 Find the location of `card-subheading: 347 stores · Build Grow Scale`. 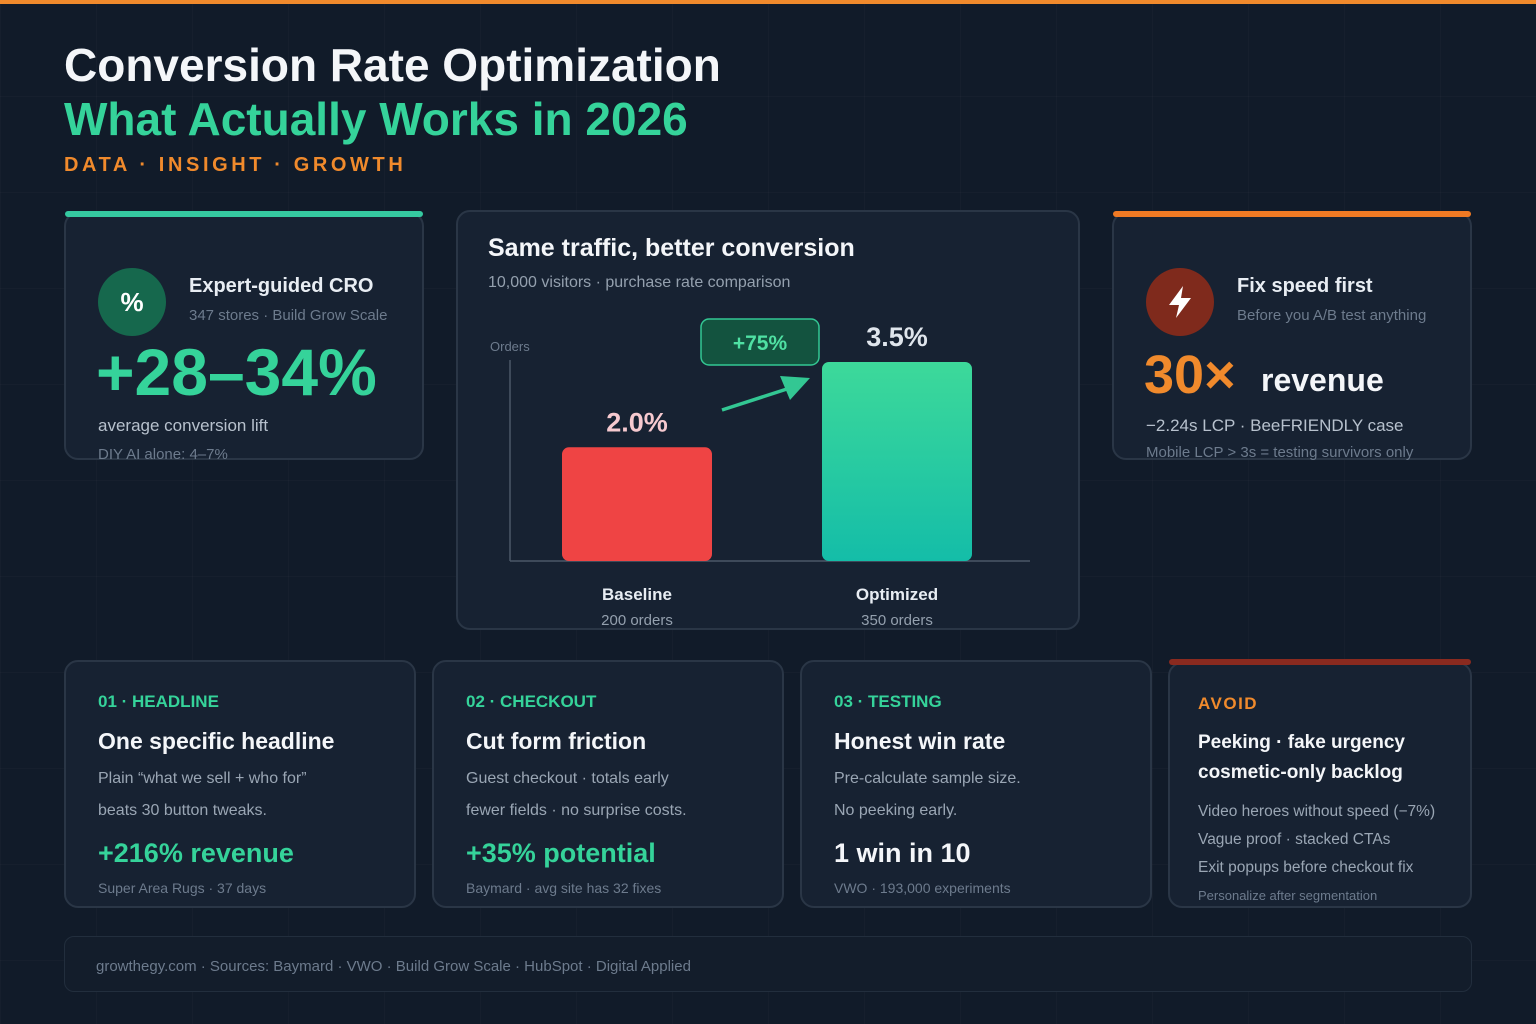

card-subheading: 347 stores · Build Grow Scale is located at coordinates (288, 315).